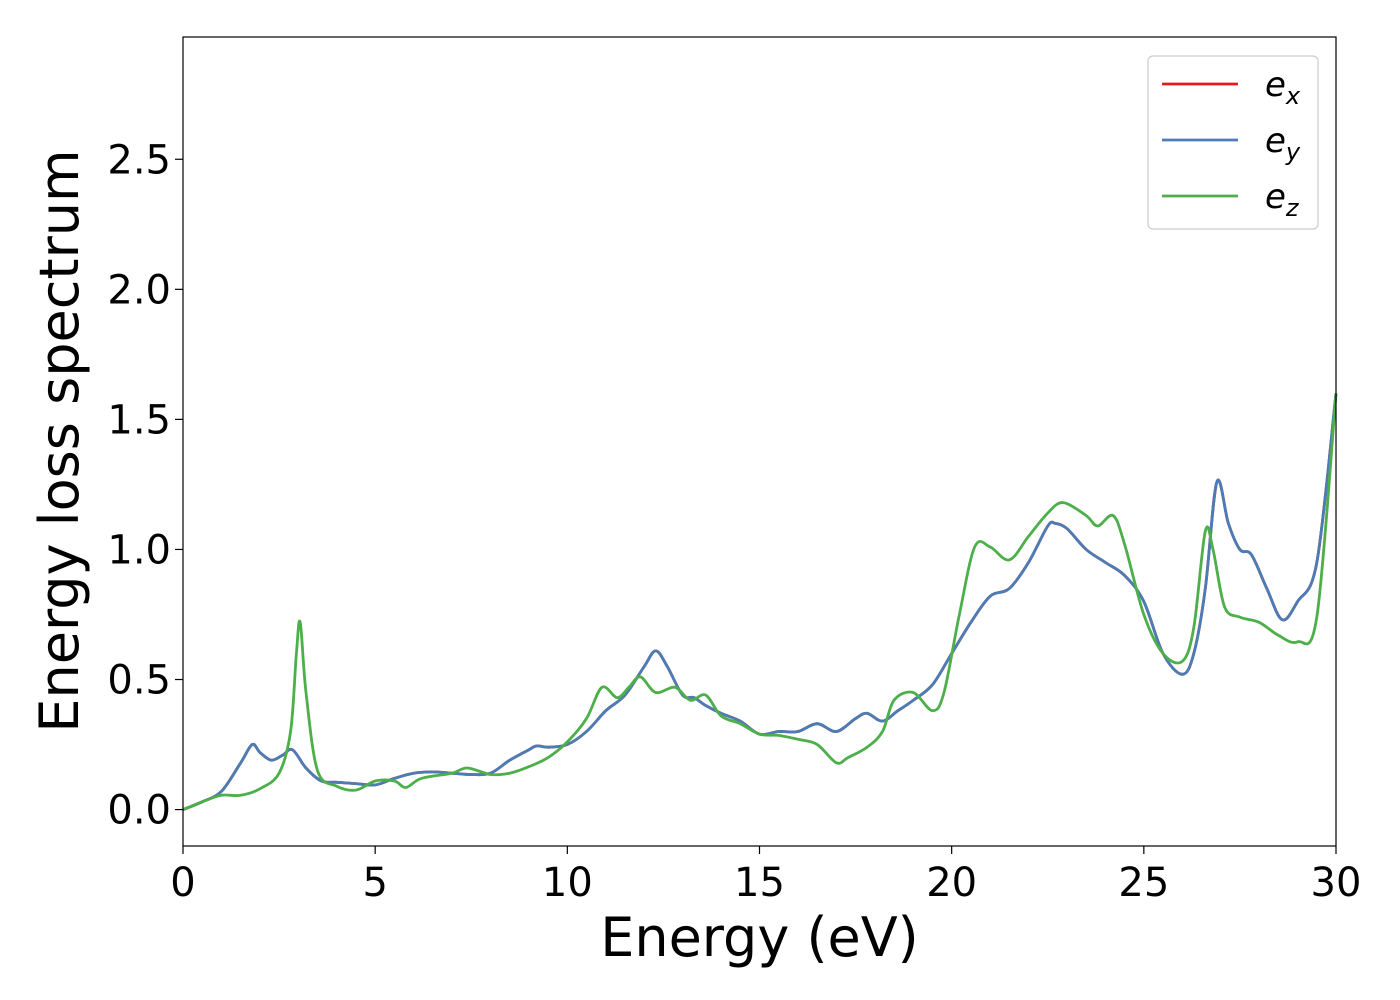  Describe the element at coordinates (1282, 199) in the screenshot. I see `legend-label-z: ez` at that location.